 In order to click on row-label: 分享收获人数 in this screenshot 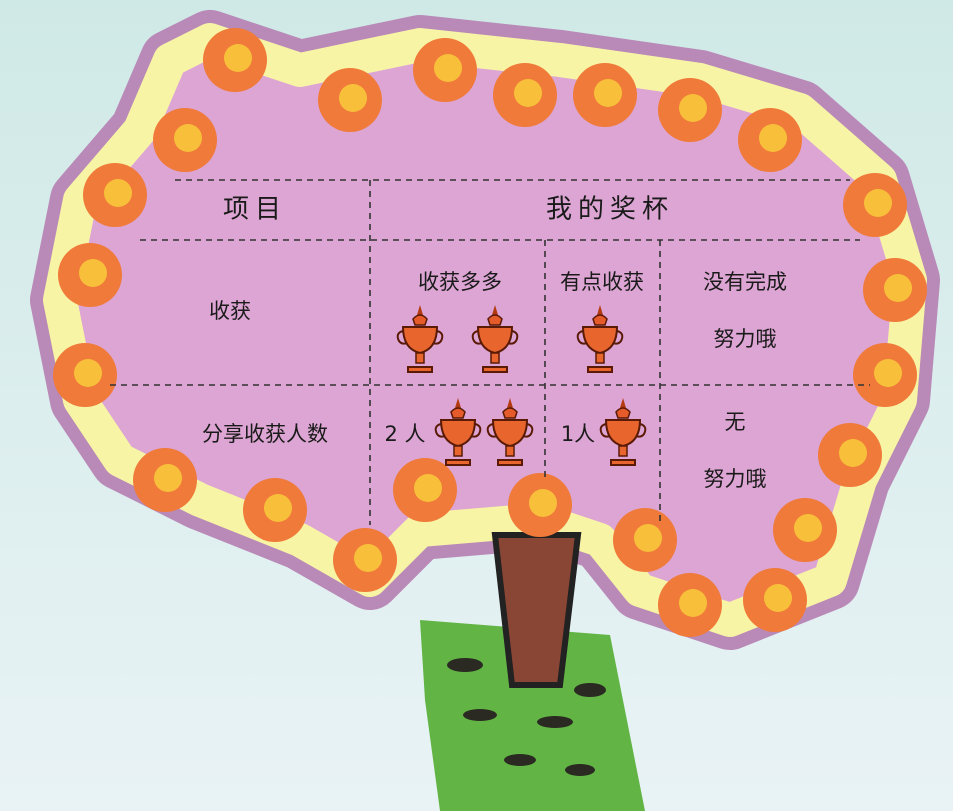, I will do `click(265, 434)`.